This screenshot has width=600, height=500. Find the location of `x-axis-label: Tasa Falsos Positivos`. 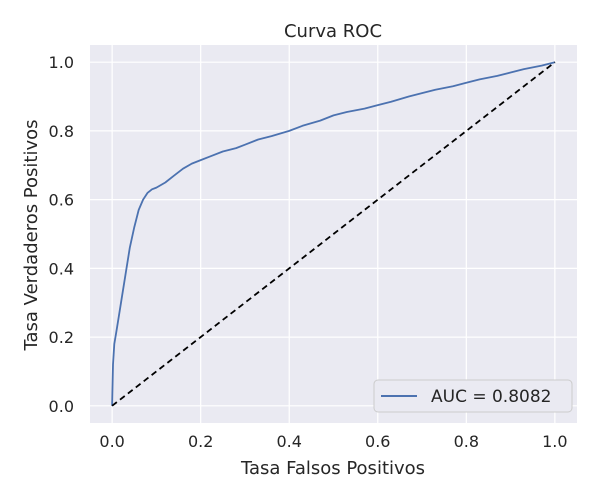

x-axis-label: Tasa Falsos Positivos is located at coordinates (332, 468).